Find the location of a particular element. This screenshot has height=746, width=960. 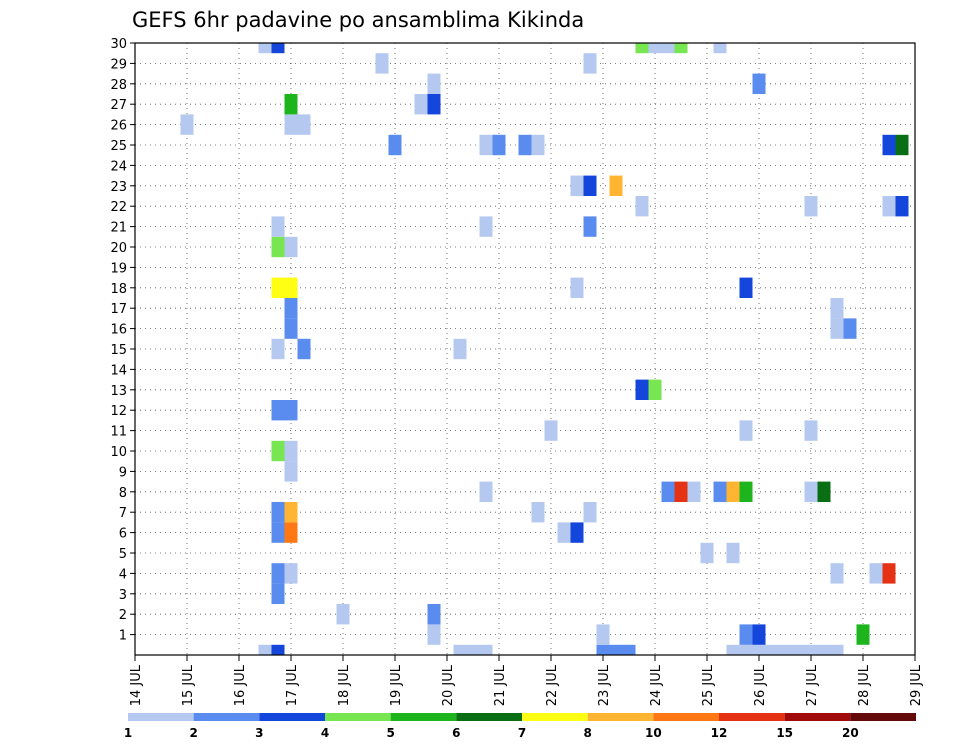

y-tick-label: 20 is located at coordinates (118, 248).